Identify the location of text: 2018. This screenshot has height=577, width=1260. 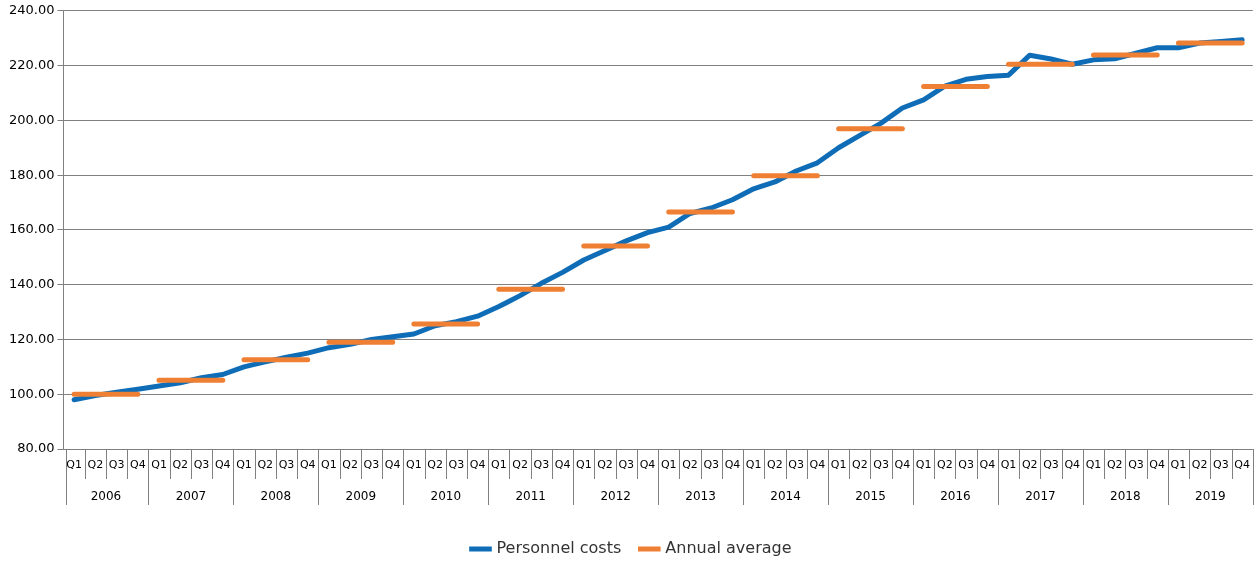
(1125, 496).